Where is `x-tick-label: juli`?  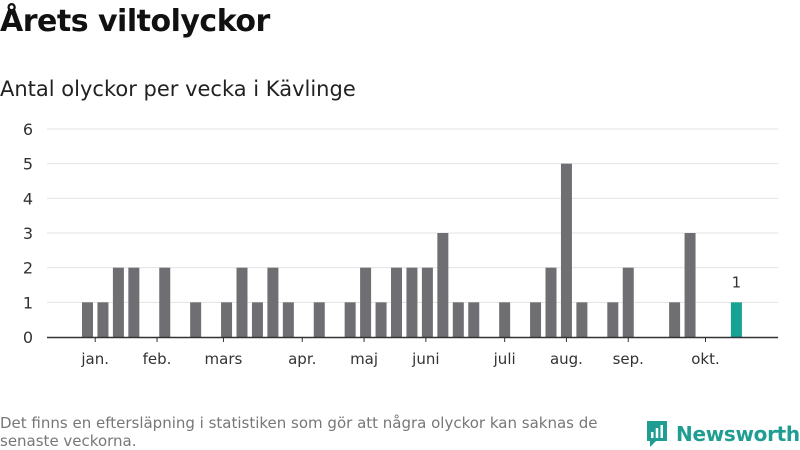
x-tick-label: juli is located at coordinates (504, 359).